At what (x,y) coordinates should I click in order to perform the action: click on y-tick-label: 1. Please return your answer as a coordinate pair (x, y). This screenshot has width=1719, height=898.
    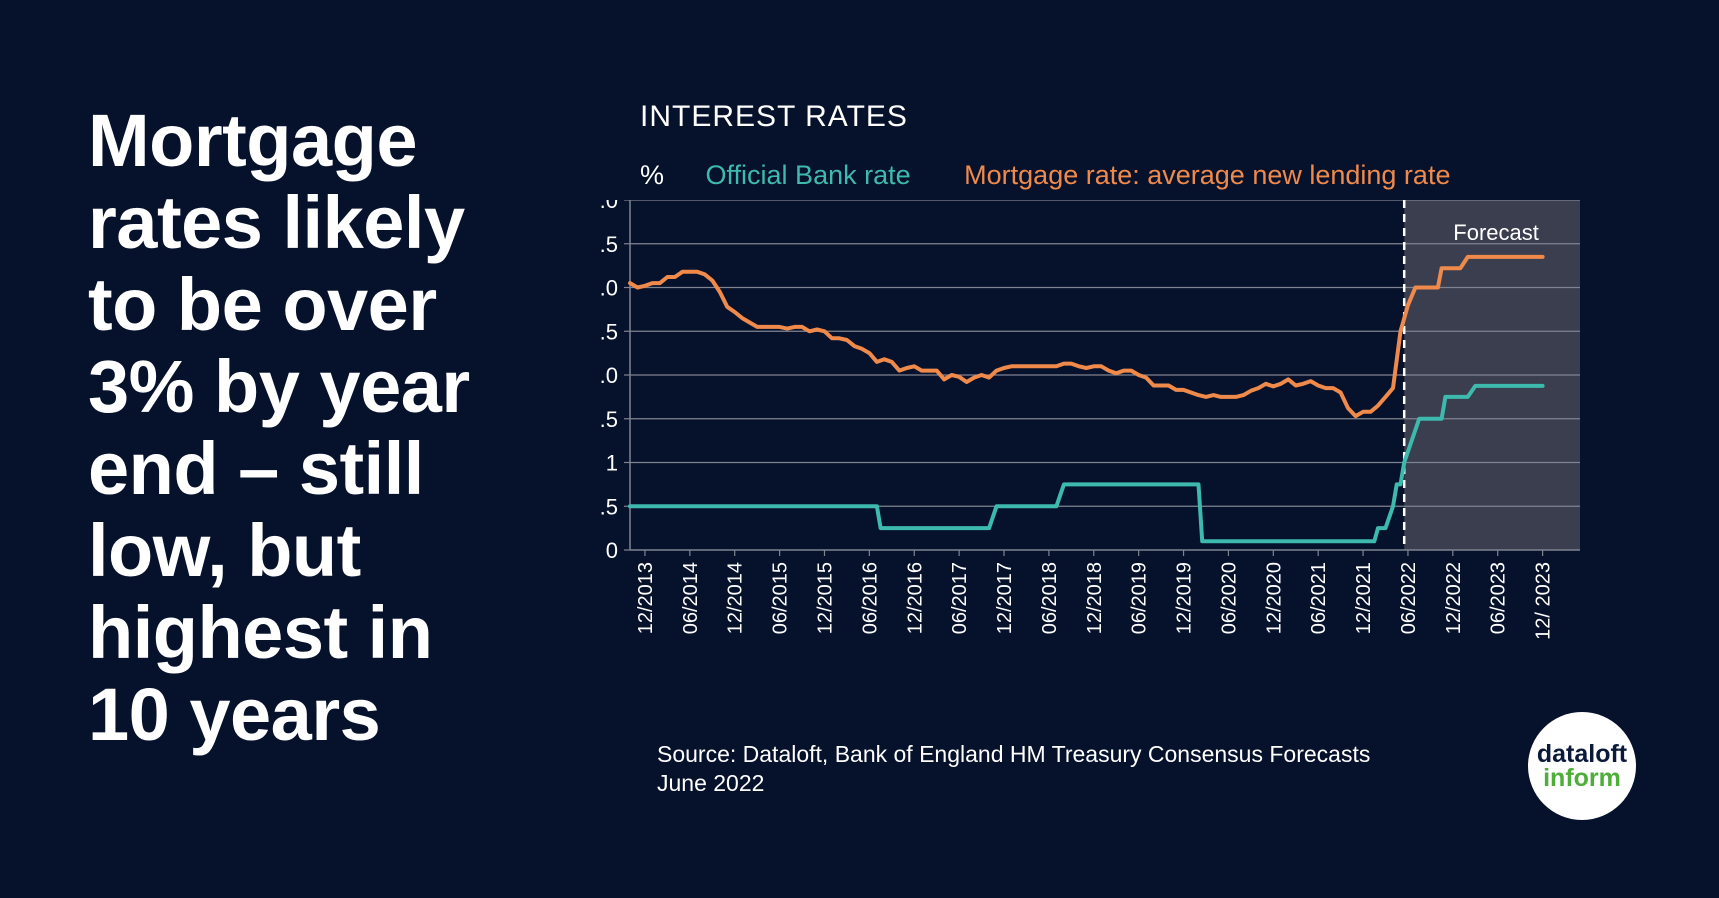
    Looking at the image, I should click on (612, 463).